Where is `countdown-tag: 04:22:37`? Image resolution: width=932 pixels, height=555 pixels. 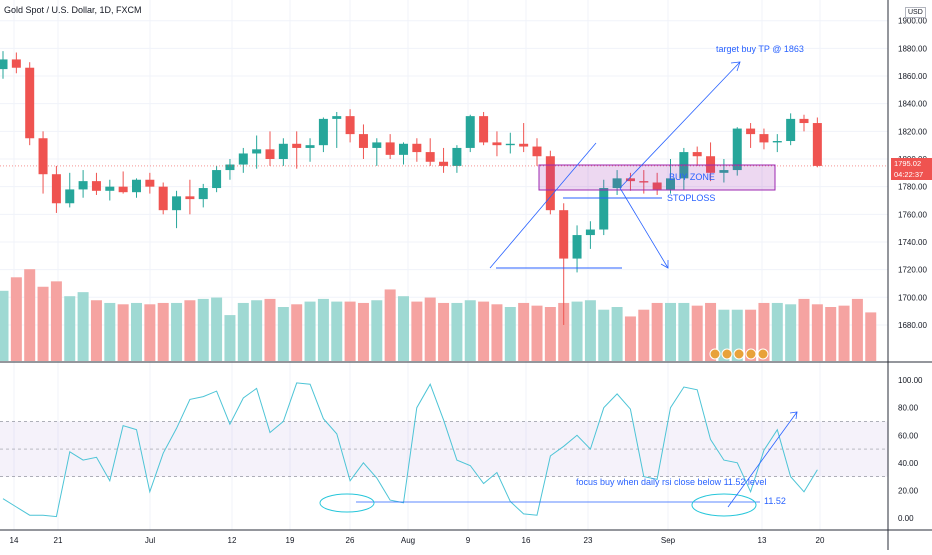 countdown-tag: 04:22:37 is located at coordinates (911, 174).